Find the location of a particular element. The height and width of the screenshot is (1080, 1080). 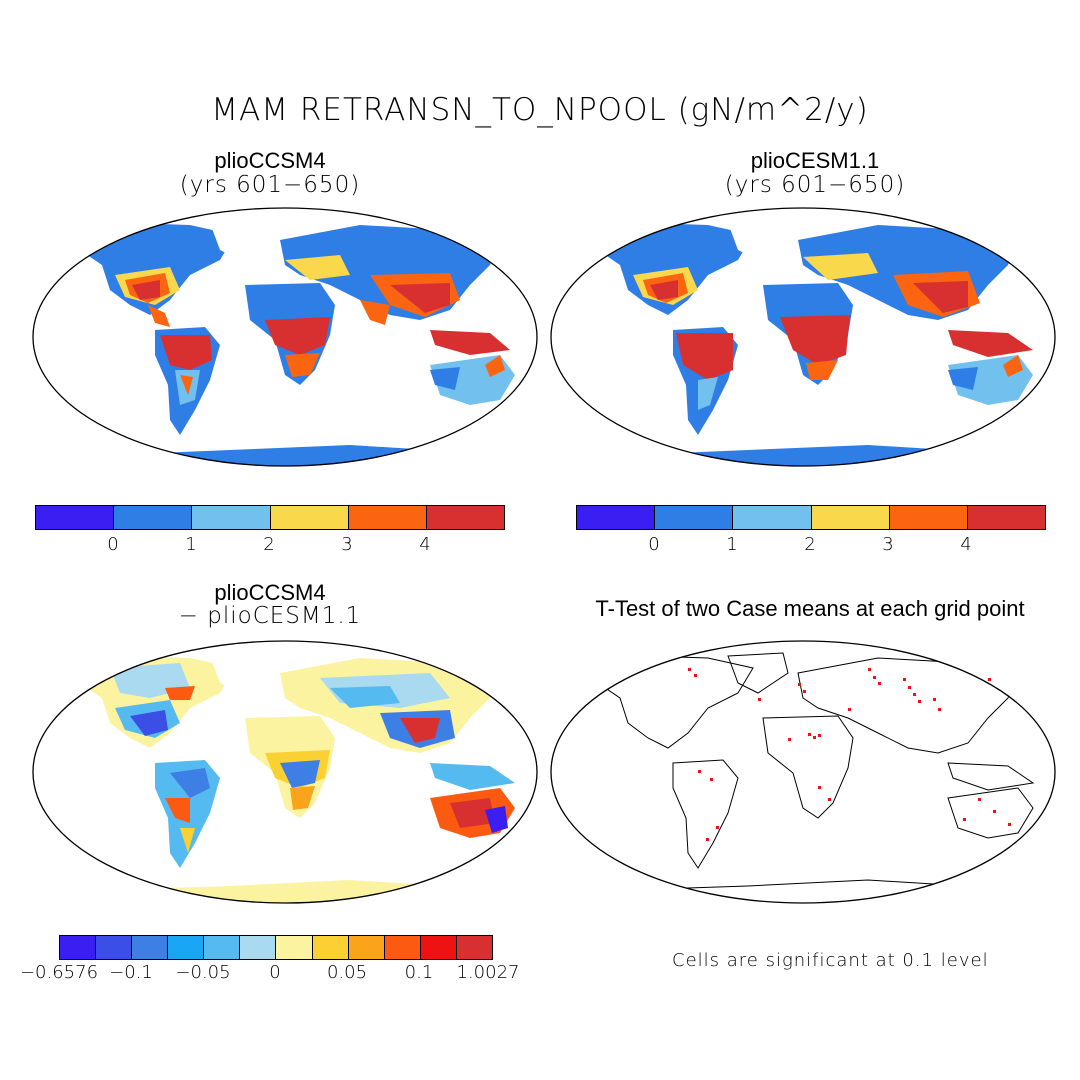

colorbar-3-tick: 1.0027 is located at coordinates (488, 972).